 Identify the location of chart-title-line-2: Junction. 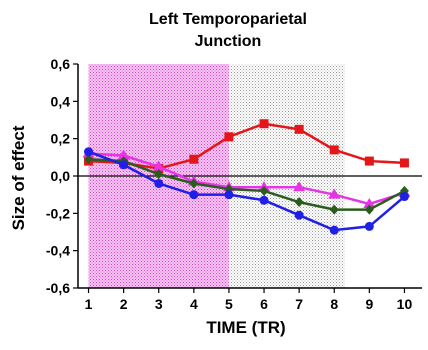
(228, 41).